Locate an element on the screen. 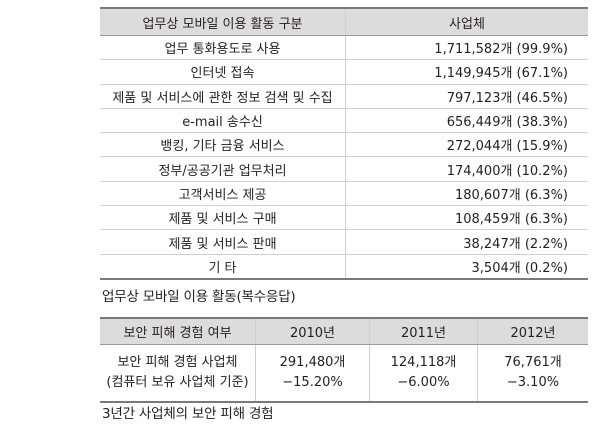  change-2010: −15.20% is located at coordinates (312, 382).